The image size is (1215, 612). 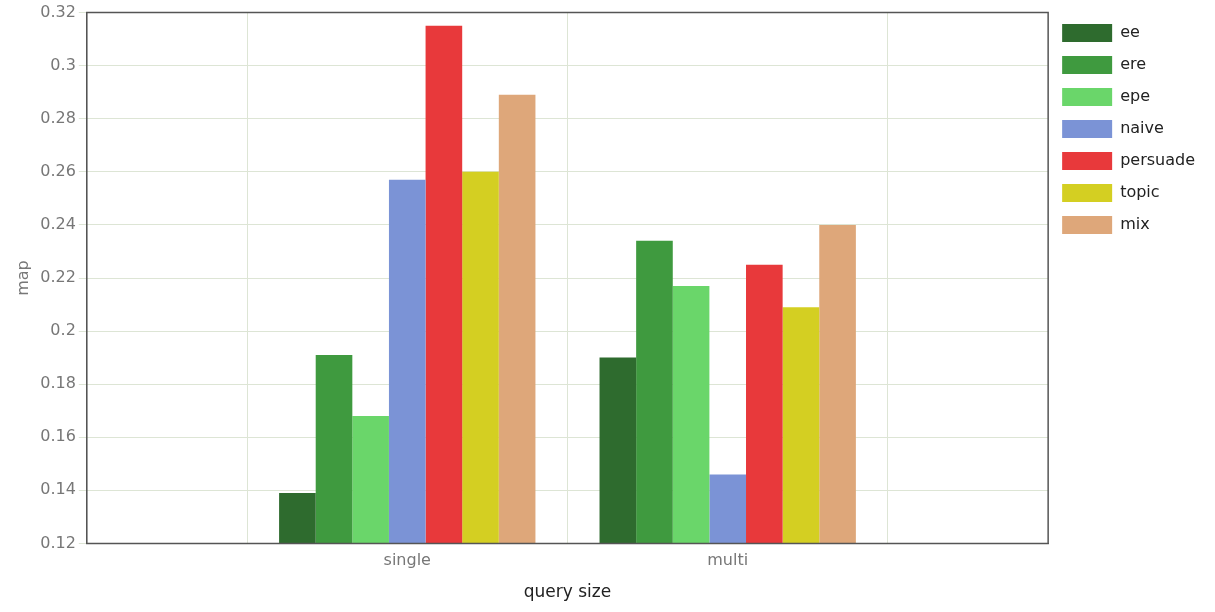 I want to click on legend-label: ee, so click(x=1130, y=32).